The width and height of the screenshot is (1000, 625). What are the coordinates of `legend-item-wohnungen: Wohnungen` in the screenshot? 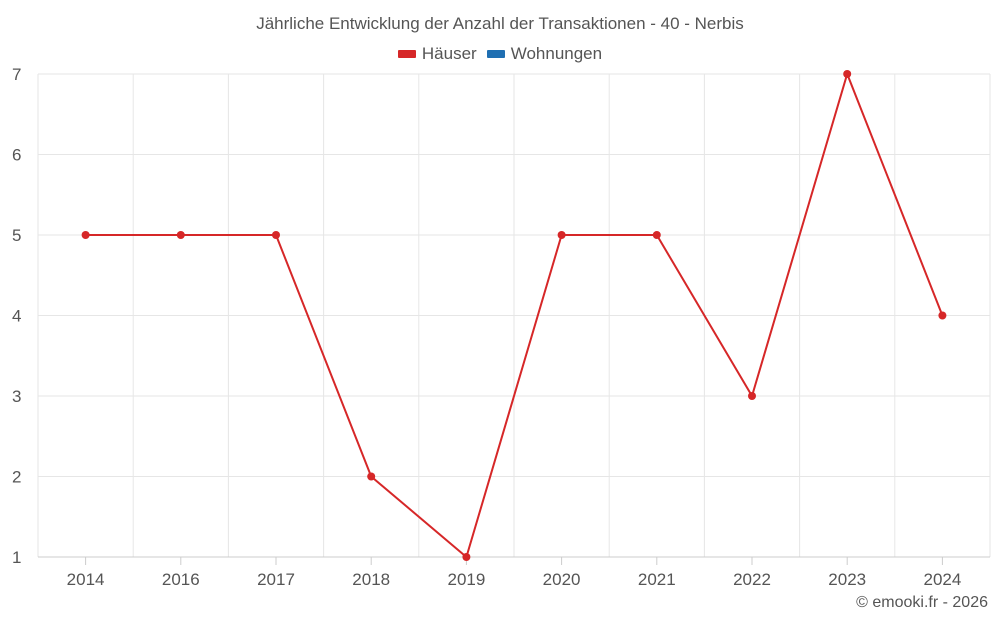 It's located at (544, 54).